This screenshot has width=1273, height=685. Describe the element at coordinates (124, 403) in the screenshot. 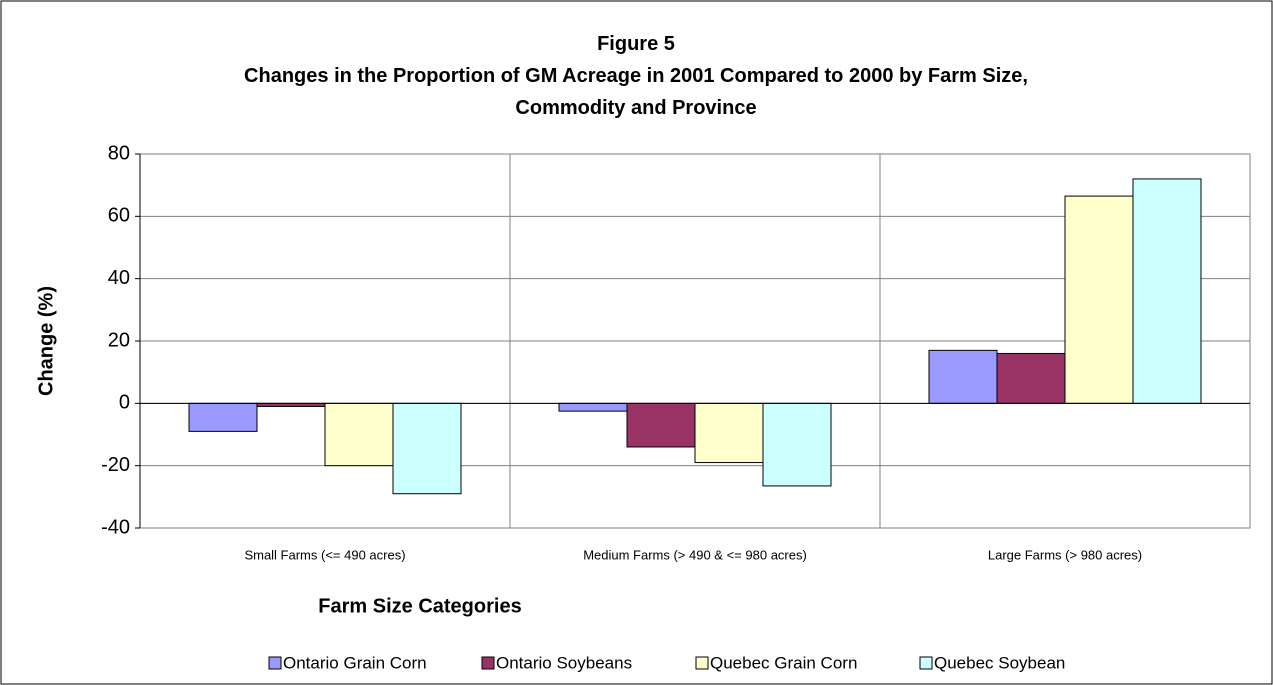

I see `y-tick-label: 0` at that location.